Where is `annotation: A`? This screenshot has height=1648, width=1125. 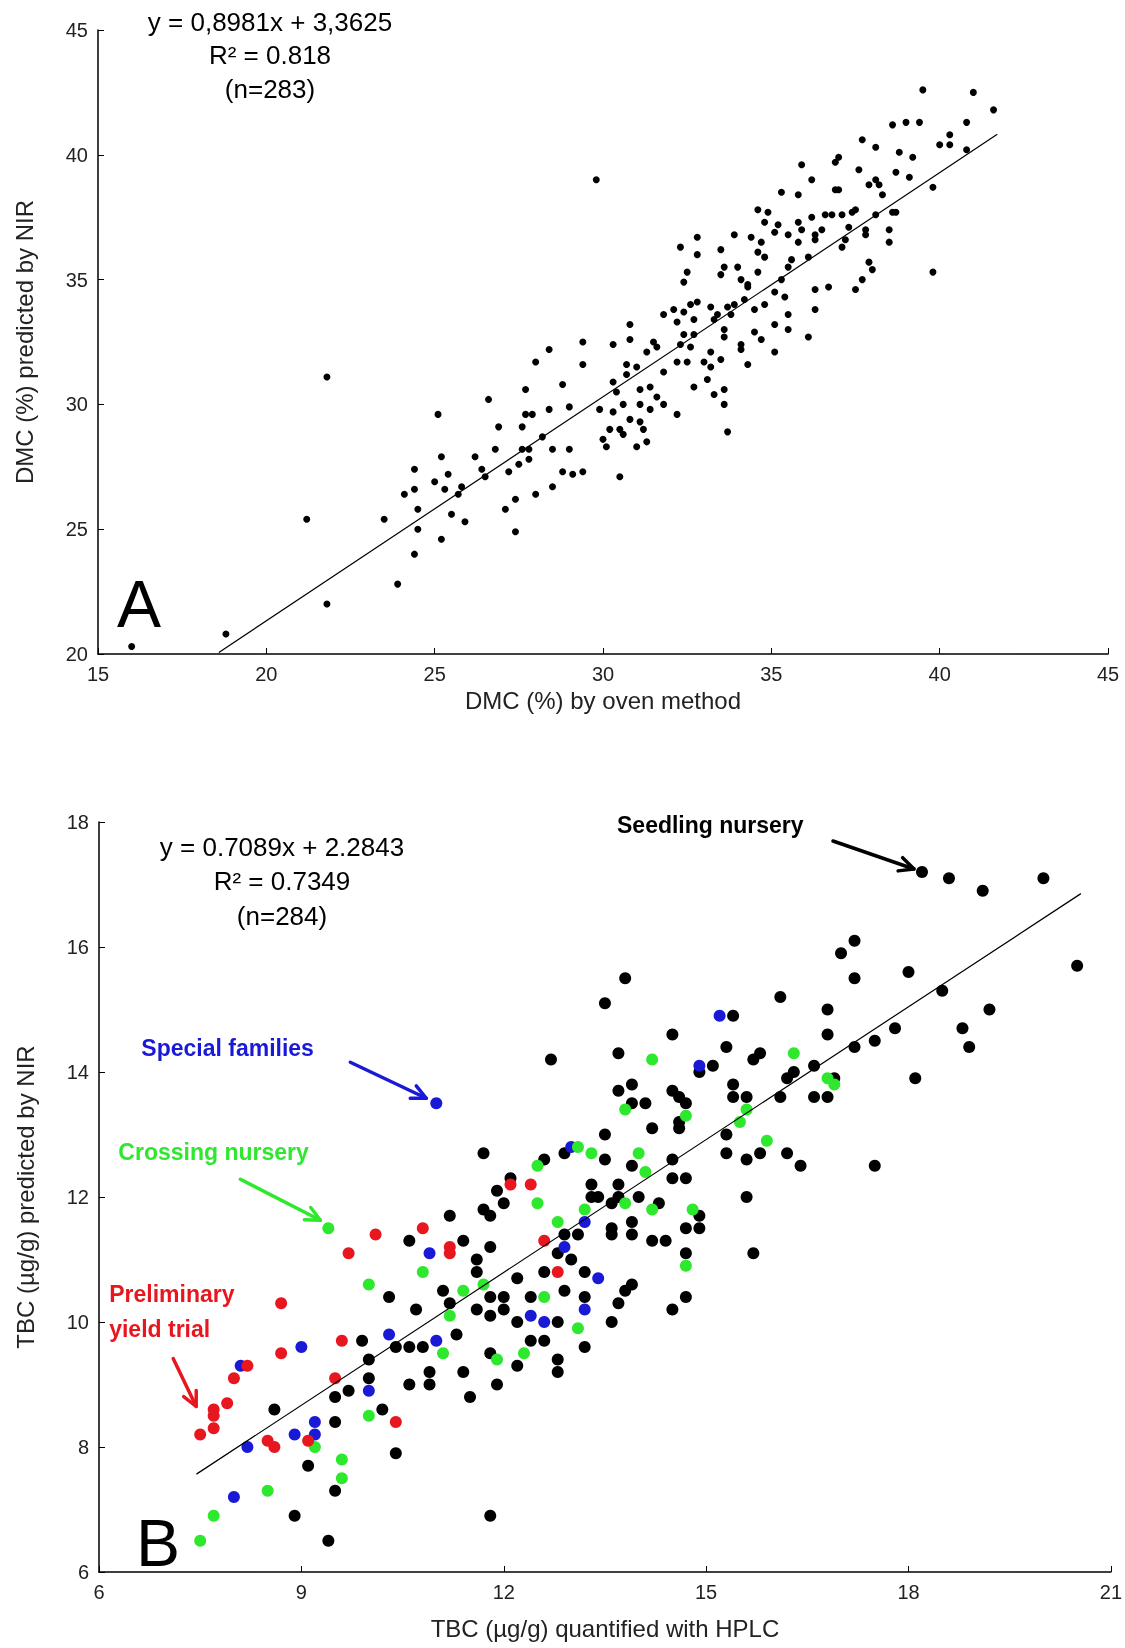 annotation: A is located at coordinates (139, 604).